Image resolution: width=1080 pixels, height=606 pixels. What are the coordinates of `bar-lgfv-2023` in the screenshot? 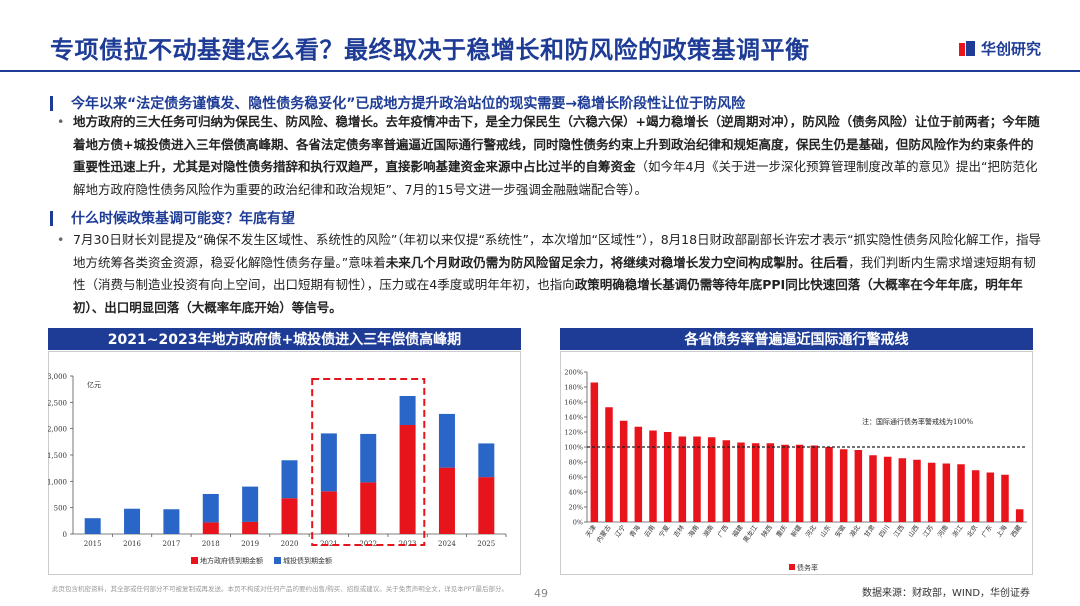 It's located at (407, 410).